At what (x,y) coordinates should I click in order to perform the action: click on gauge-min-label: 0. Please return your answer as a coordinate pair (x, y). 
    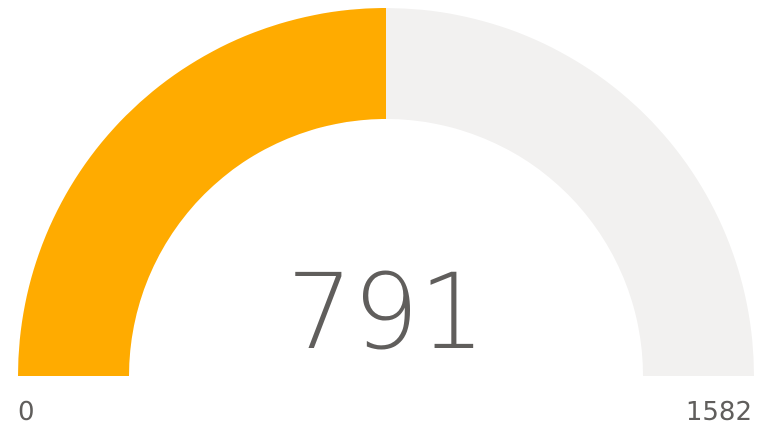
    Looking at the image, I should click on (26, 412).